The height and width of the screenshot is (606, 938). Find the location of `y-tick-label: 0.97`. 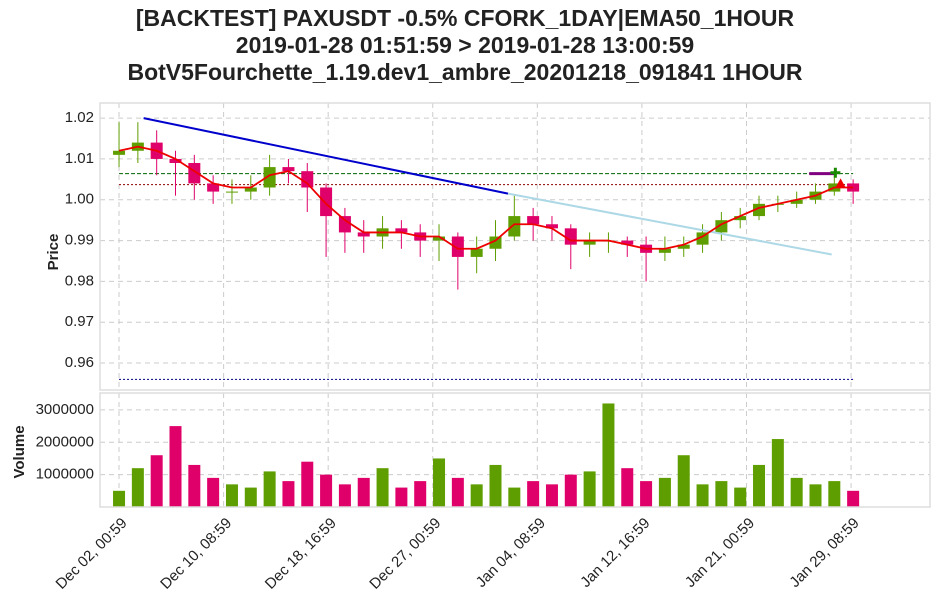

y-tick-label: 0.97 is located at coordinates (79, 321).